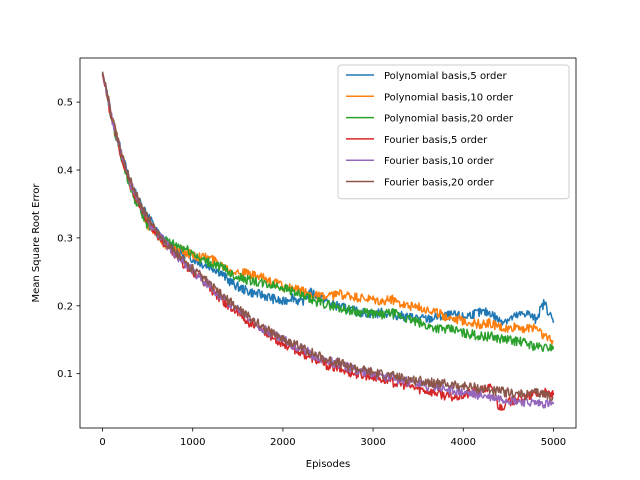 The width and height of the screenshot is (640, 480). I want to click on x-tick-label: 4000, so click(463, 442).